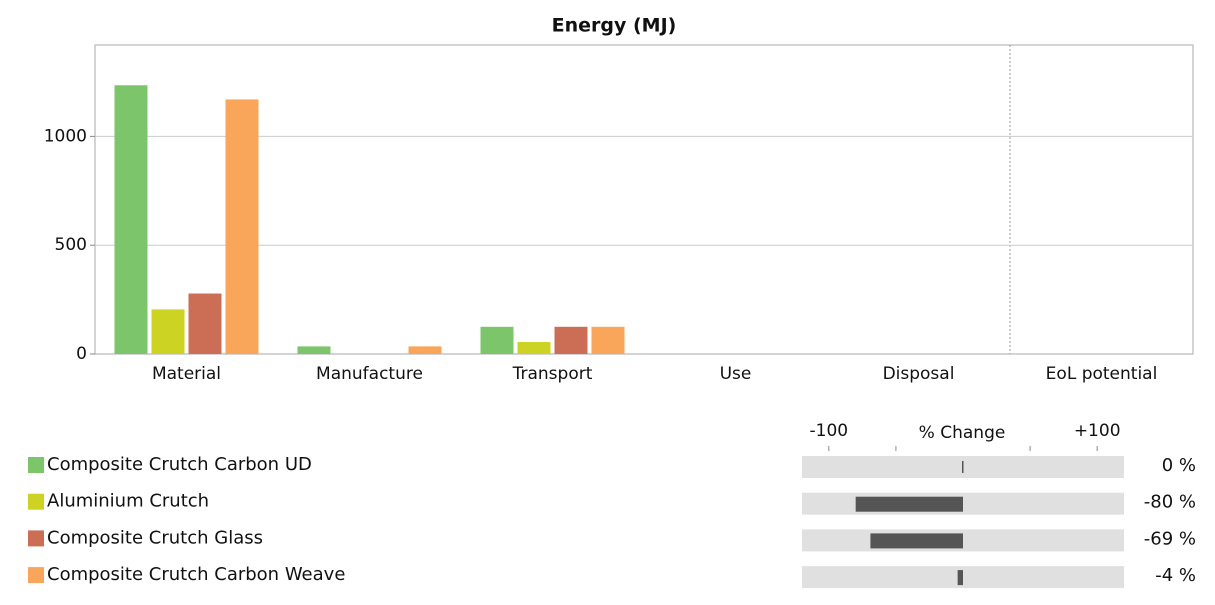 The image size is (1215, 605). I want to click on legend-label: Composite Crutch Carbon UD, so click(179, 464).